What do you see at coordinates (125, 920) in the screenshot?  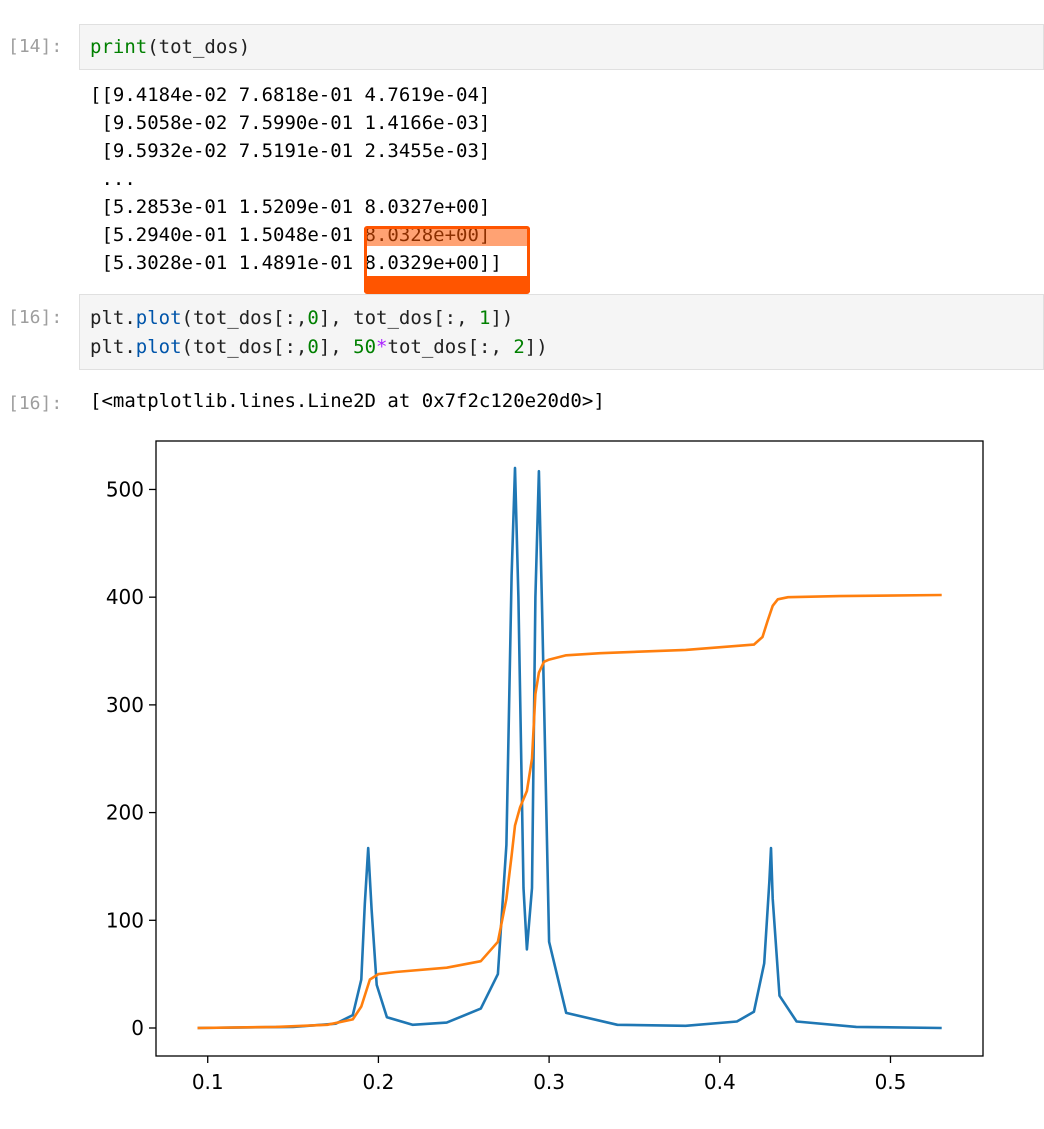 I see `y-tick-label: 100` at bounding box center [125, 920].